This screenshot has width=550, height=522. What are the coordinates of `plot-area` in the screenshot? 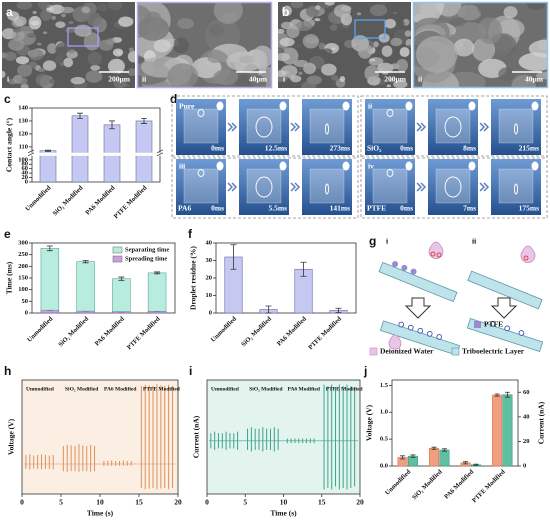 It's located at (100, 437).